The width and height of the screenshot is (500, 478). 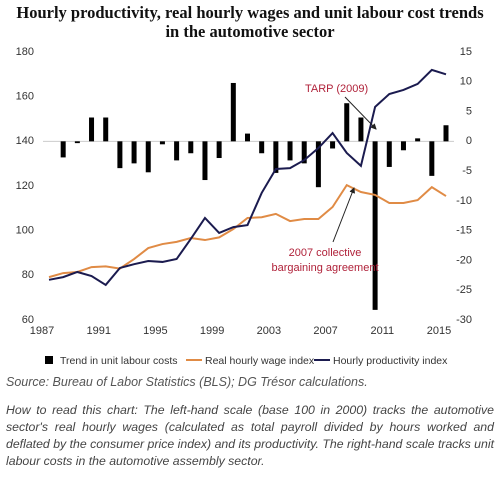 What do you see at coordinates (28, 320) in the screenshot?
I see `y-tick-label: 60` at bounding box center [28, 320].